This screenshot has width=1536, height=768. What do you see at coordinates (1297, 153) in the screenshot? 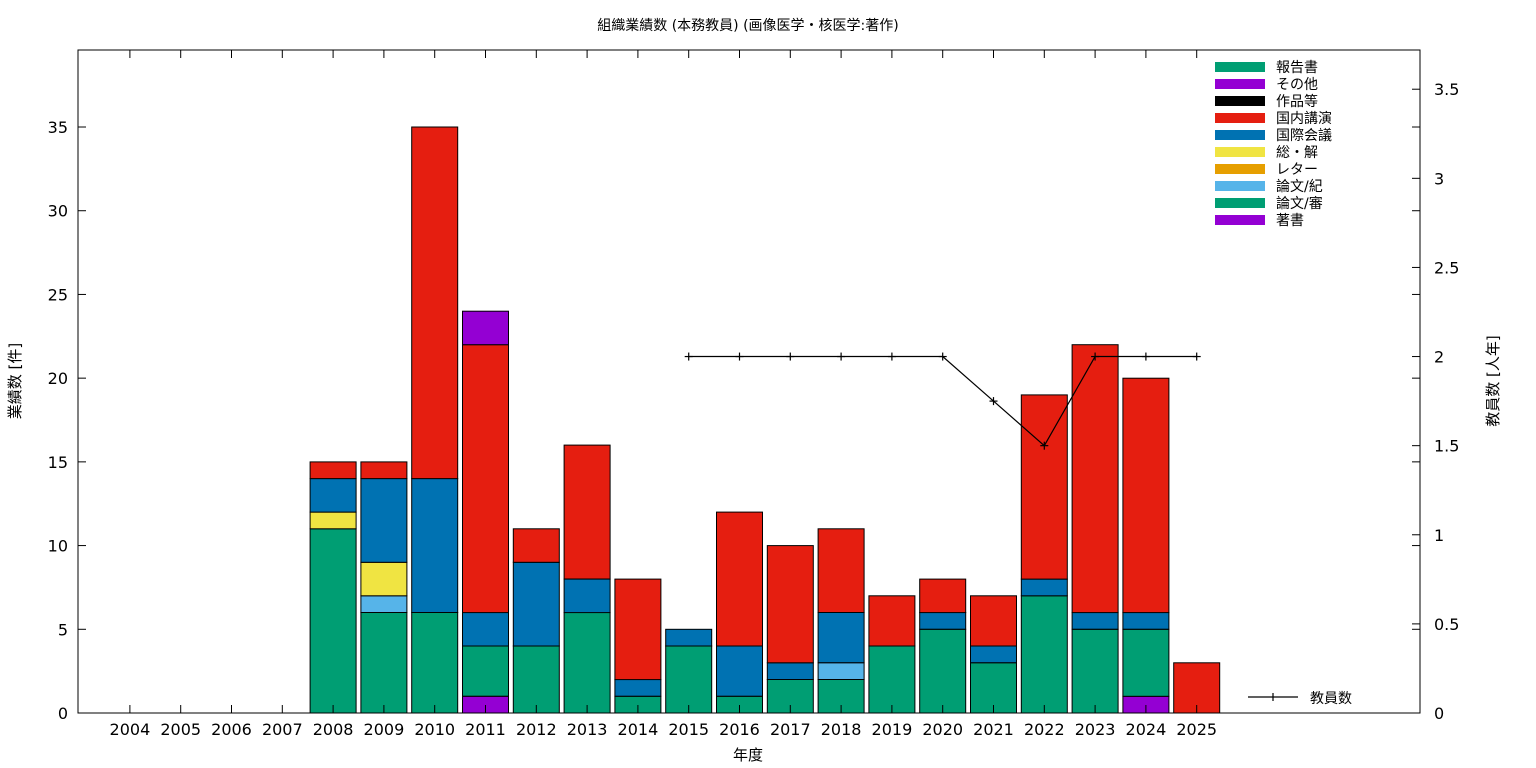
I see `legend-label-5: 総・解` at bounding box center [1297, 153].